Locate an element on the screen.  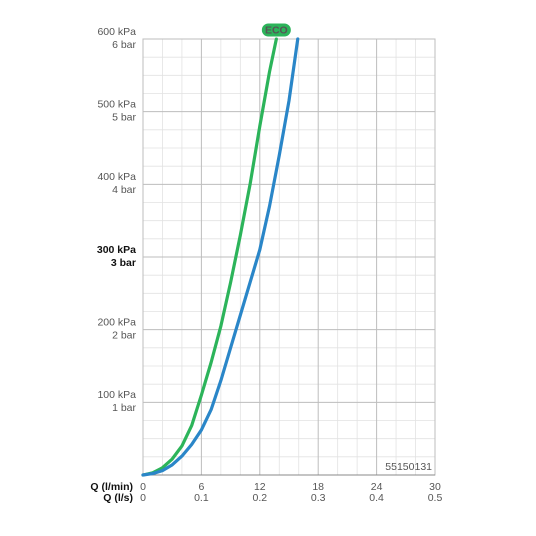
x2-tick-label: 0.1 is located at coordinates (201, 498).